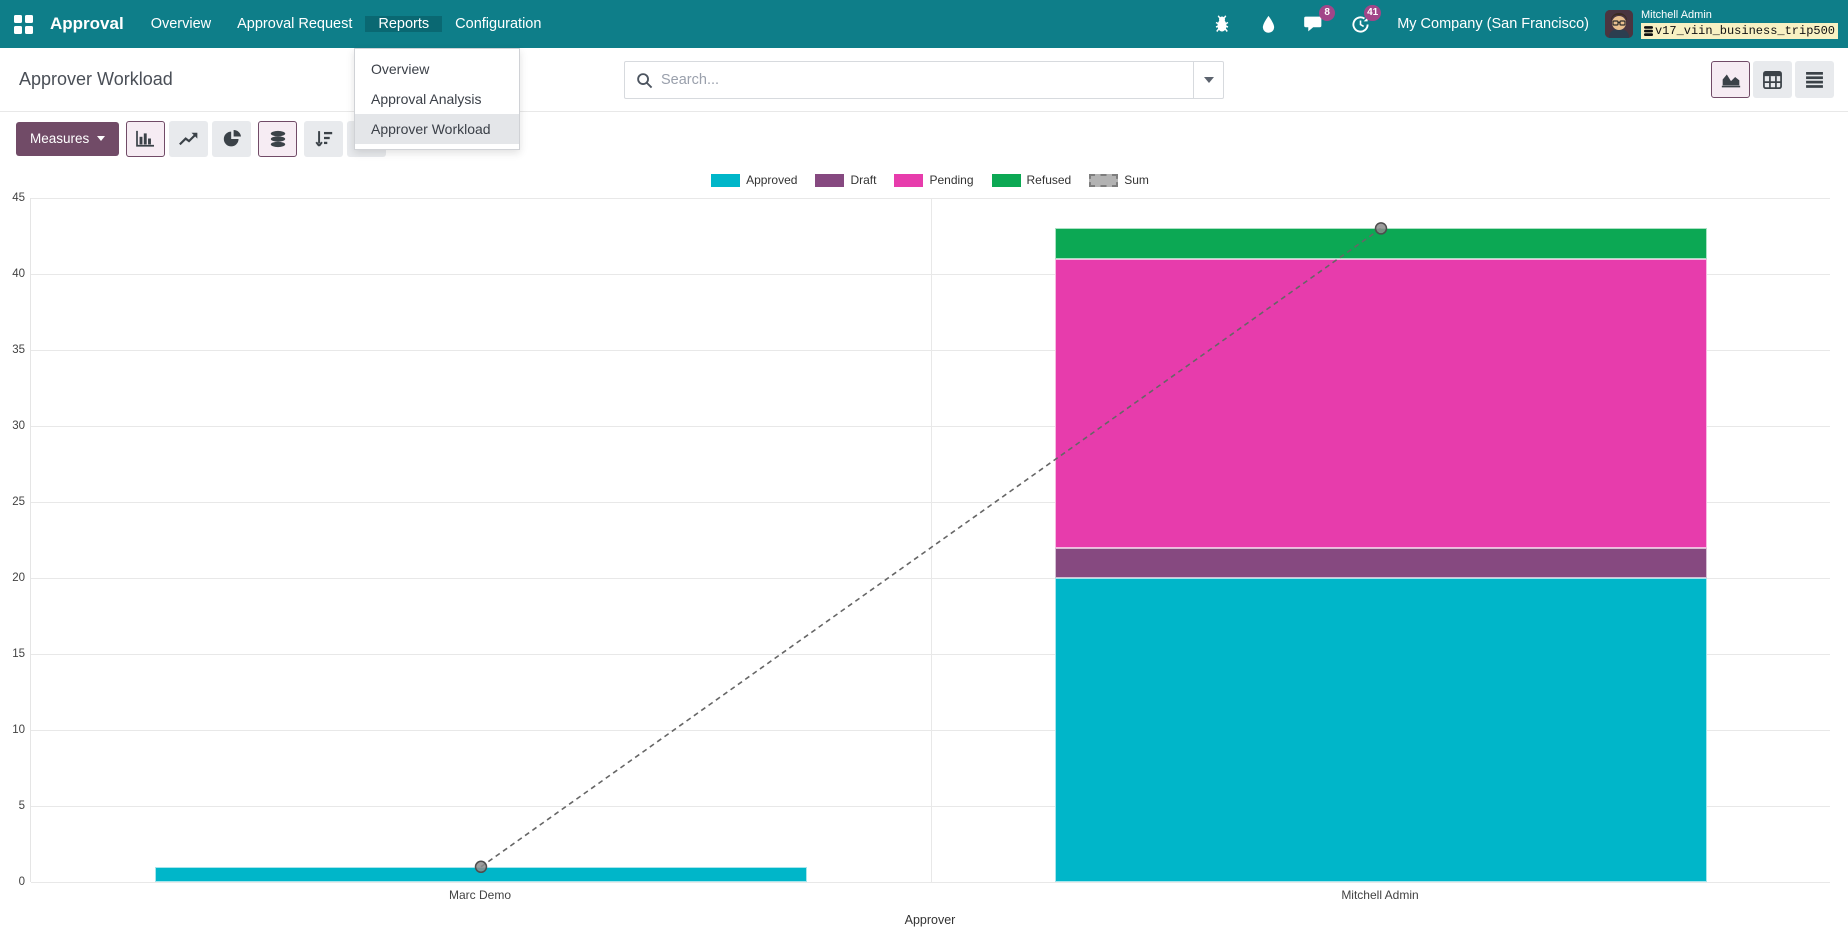  What do you see at coordinates (1381, 562) in the screenshot?
I see `bar-segment-mitchell-admin-draft` at bounding box center [1381, 562].